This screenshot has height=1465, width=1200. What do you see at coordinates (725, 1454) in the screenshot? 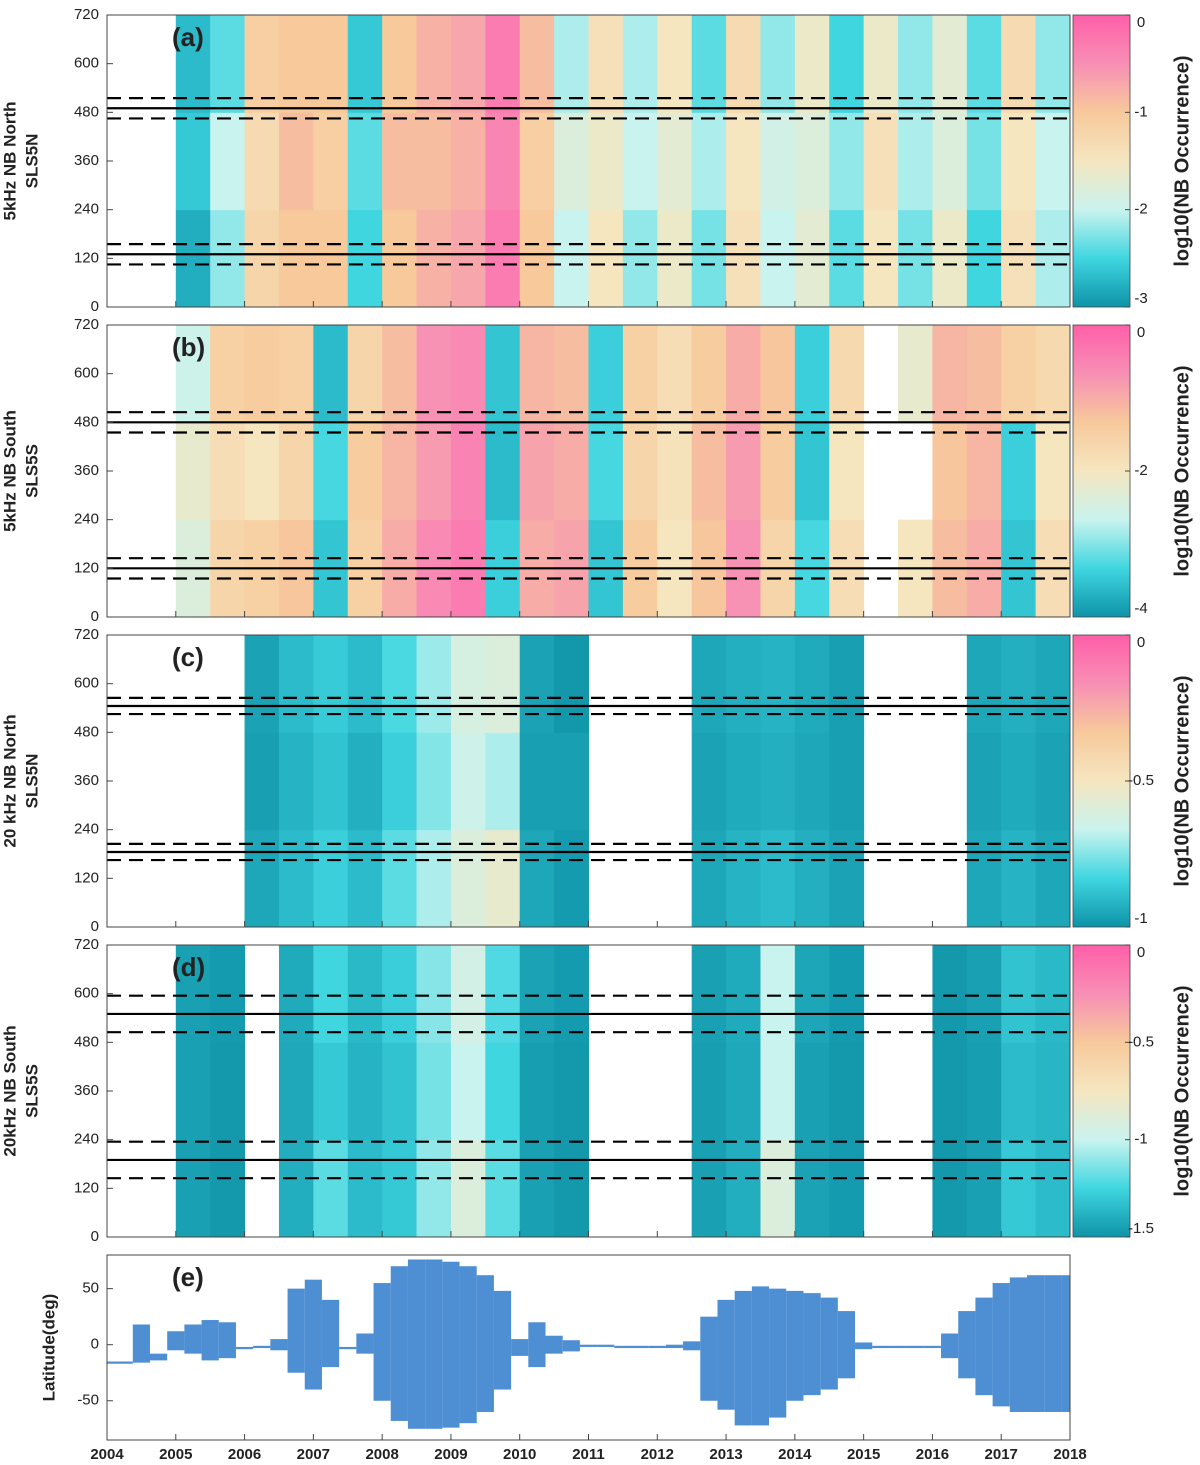
I see `x-tick-label: 2013` at bounding box center [725, 1454].